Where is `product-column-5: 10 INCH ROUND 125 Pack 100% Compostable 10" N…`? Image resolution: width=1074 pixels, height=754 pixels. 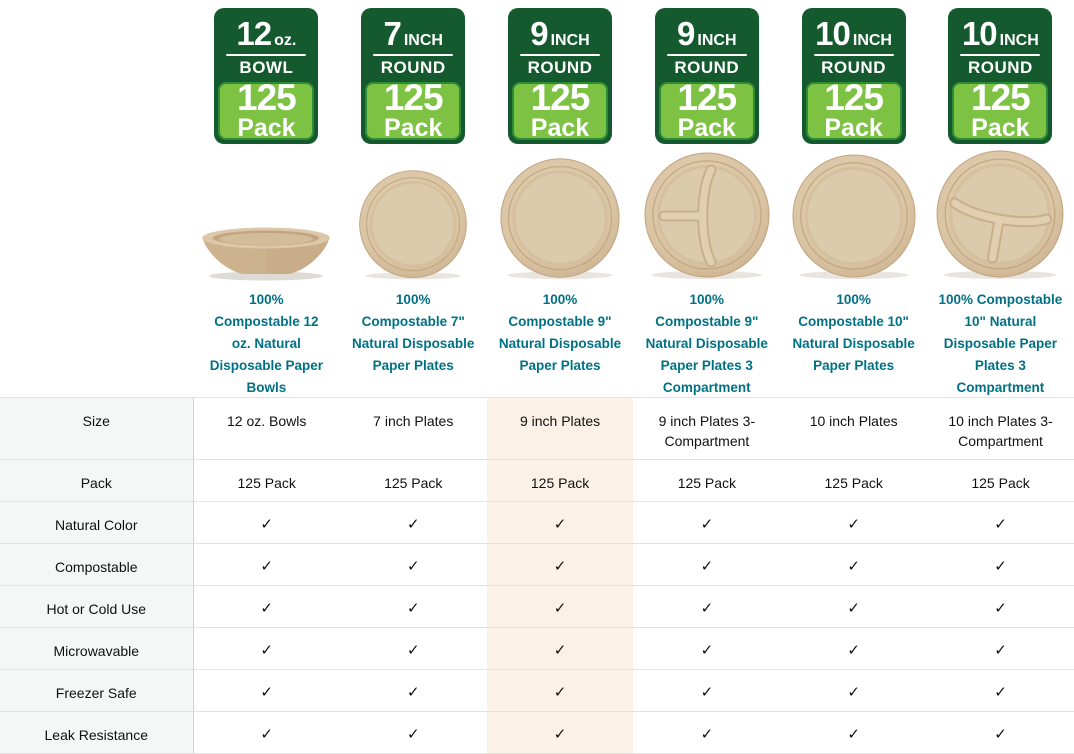
product-column-5: 10 INCH ROUND 125 Pack 100% Compostable 10" N… is located at coordinates (853, 188).